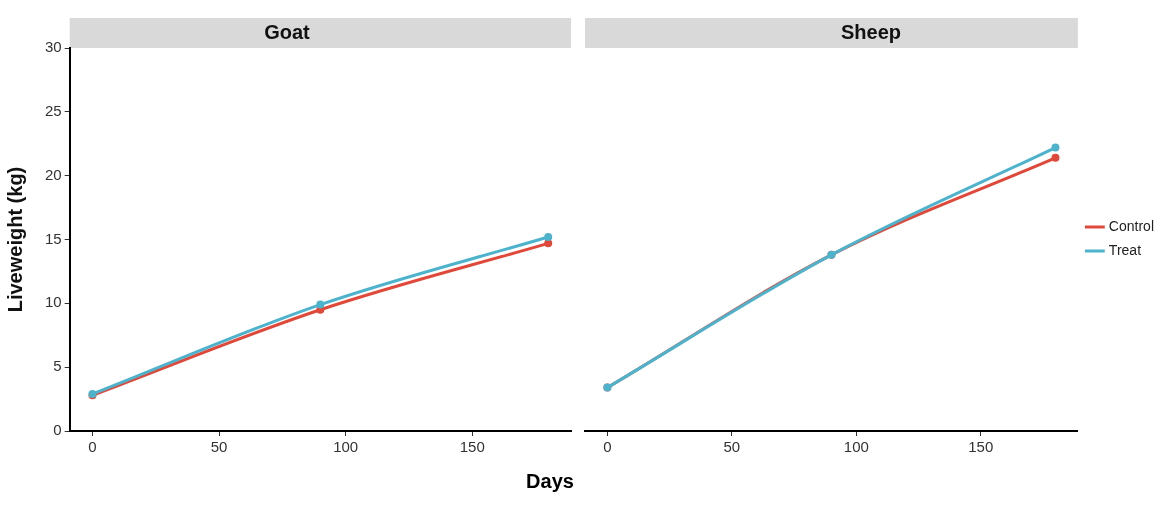  Describe the element at coordinates (57, 430) in the screenshot. I see `y-tick-label: 0` at that location.